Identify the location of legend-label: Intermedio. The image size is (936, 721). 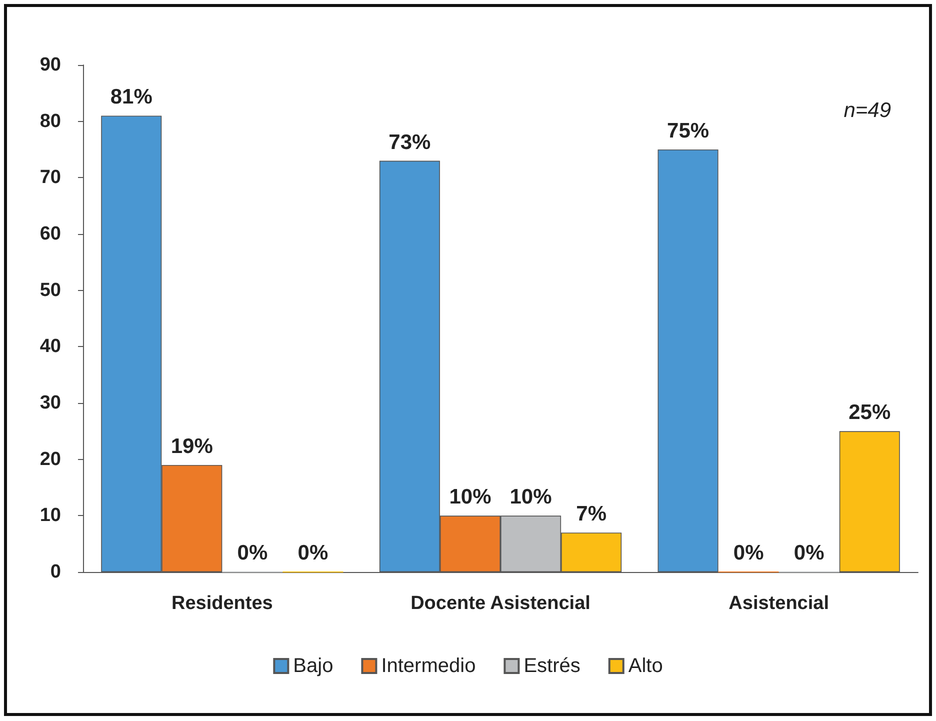
(428, 666).